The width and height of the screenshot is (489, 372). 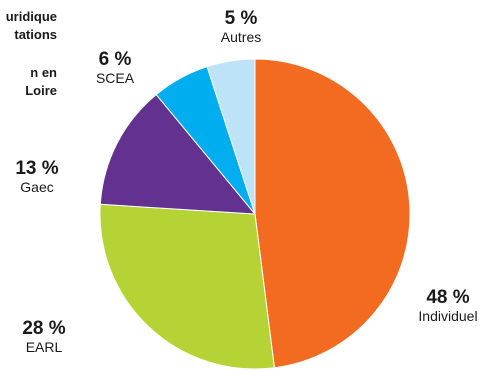 What do you see at coordinates (44, 347) in the screenshot?
I see `slice-category-label: EARL` at bounding box center [44, 347].